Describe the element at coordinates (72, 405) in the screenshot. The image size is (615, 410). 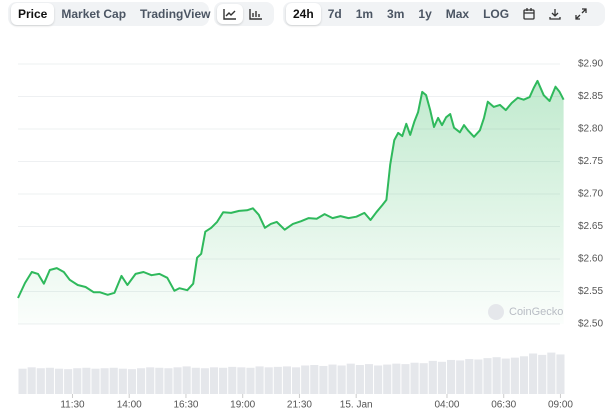
I see `x-tick-label: 11:30` at that location.